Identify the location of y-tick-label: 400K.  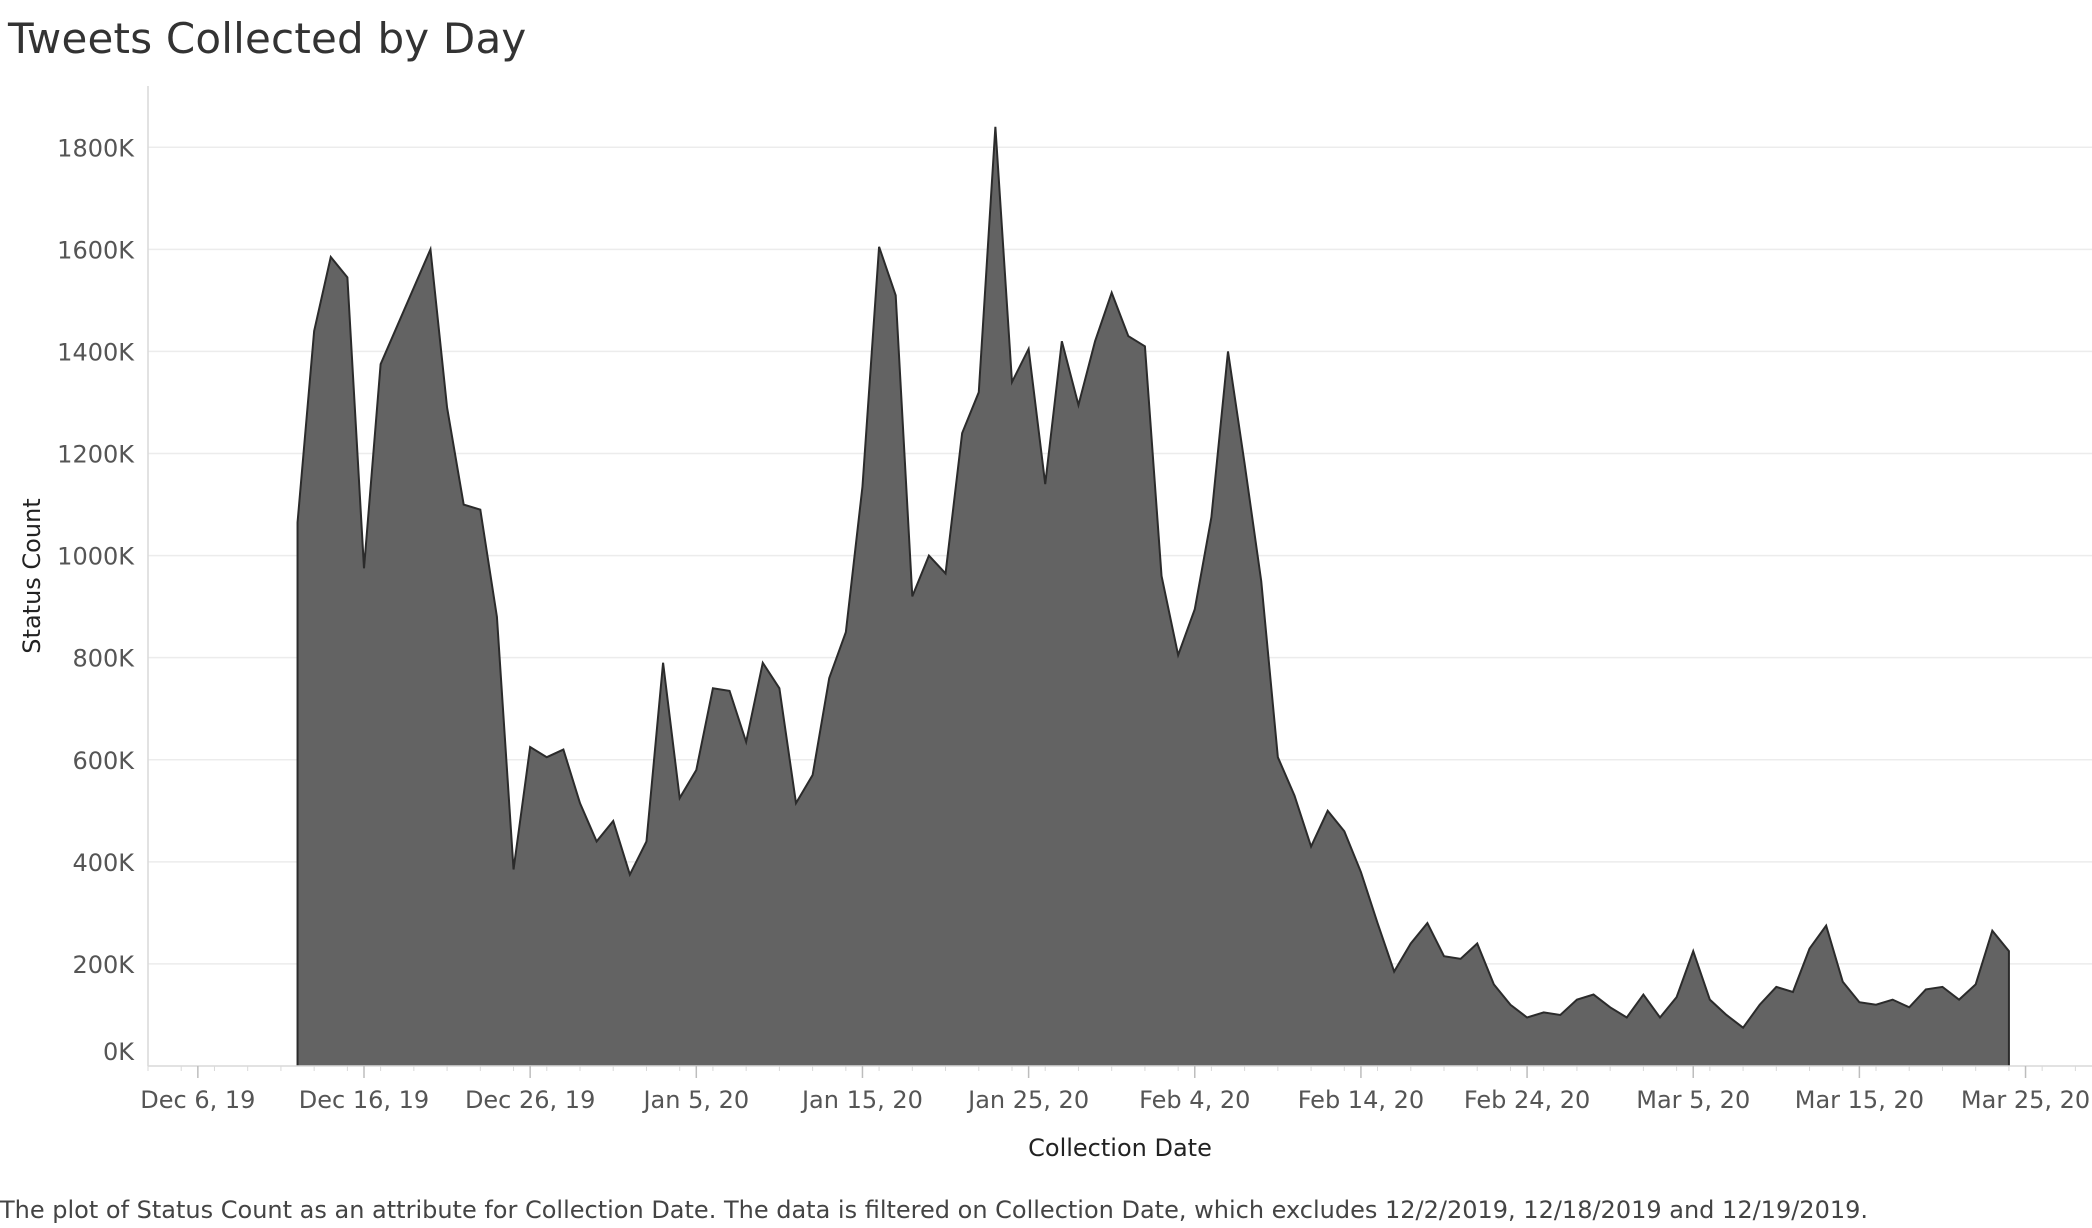
(103, 863).